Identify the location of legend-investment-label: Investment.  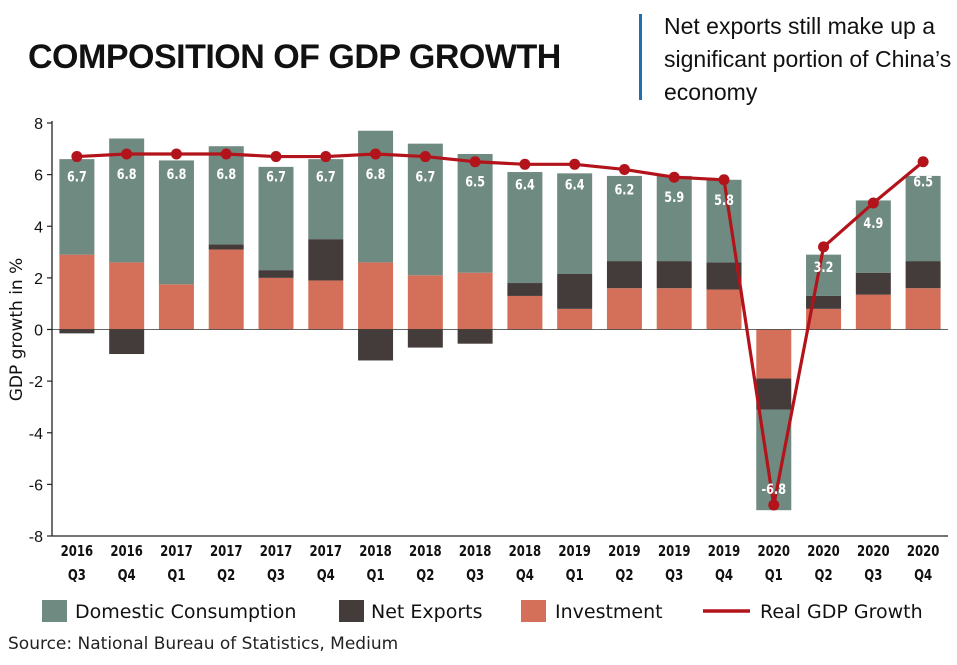
(609, 612).